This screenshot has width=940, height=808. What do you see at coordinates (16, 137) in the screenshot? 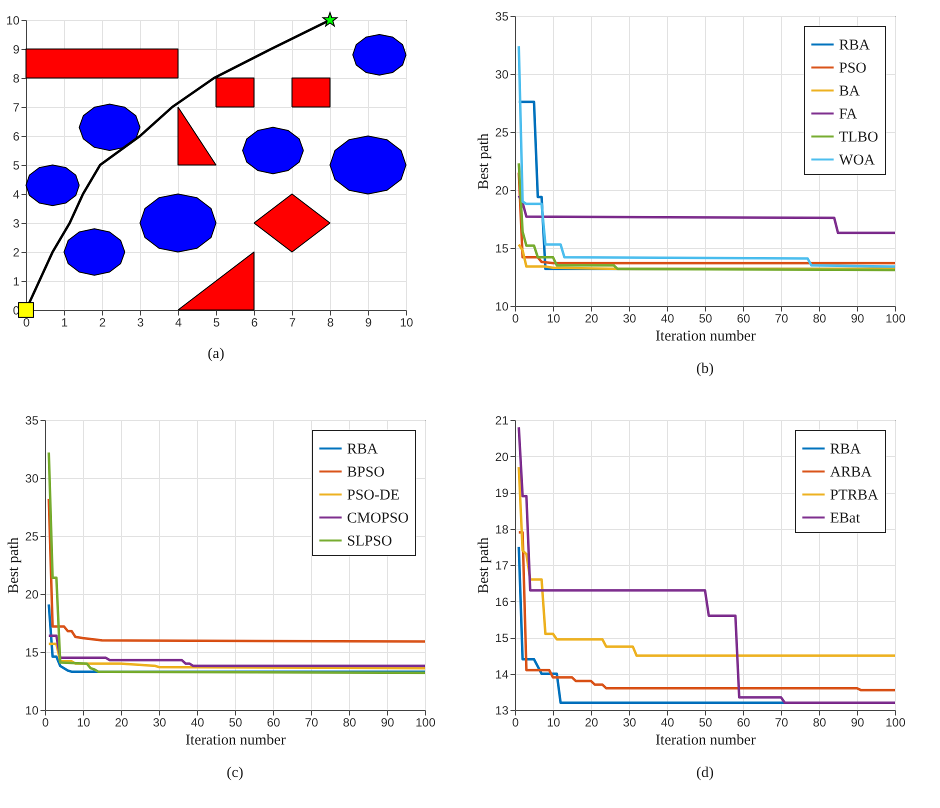
I see `y-tick-label: 6` at bounding box center [16, 137].